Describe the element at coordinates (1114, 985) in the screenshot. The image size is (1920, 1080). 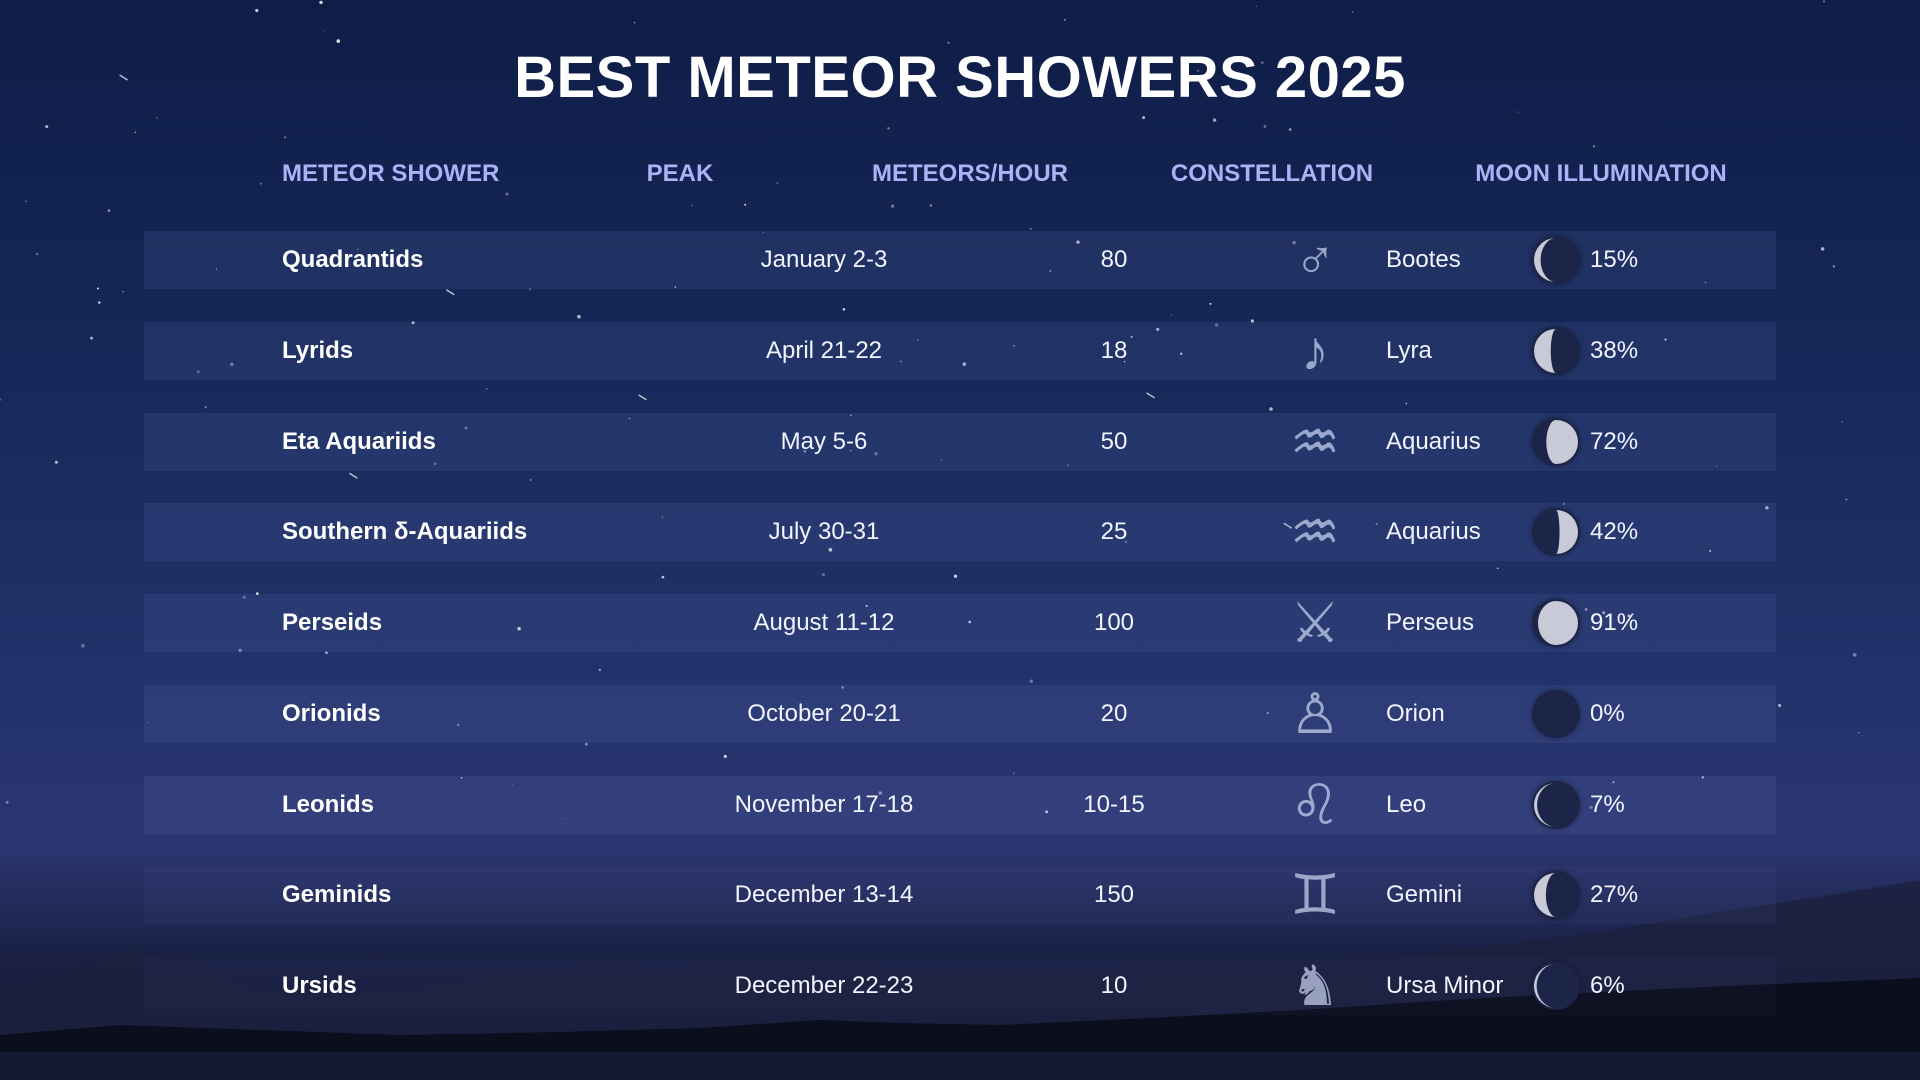
I see `meteors-per-hour: 10` at that location.